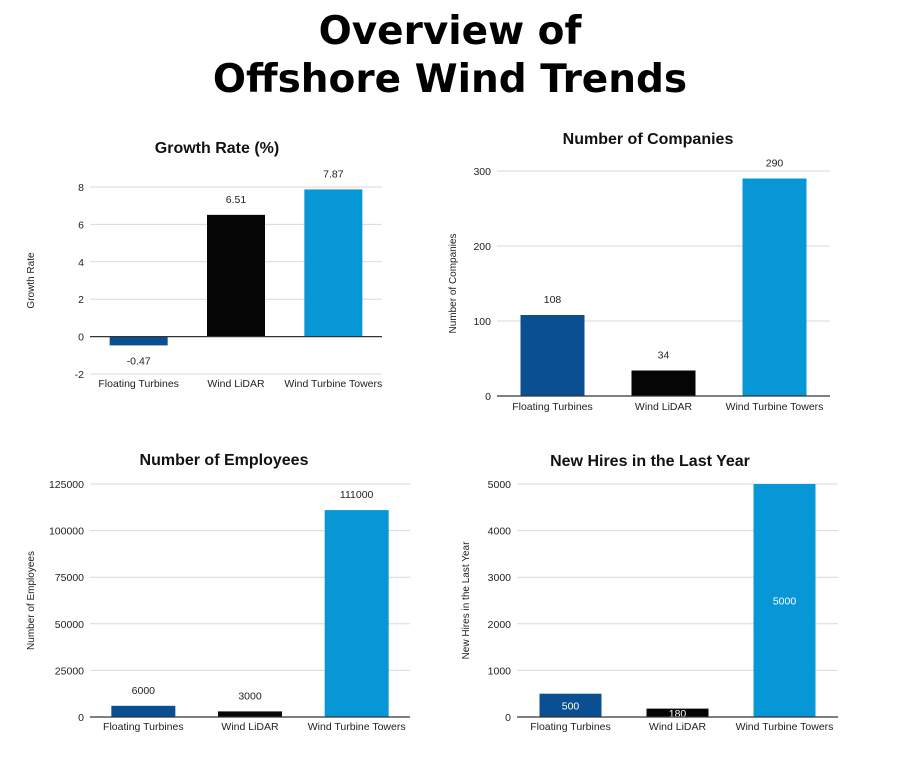 This screenshot has height=759, width=900. Describe the element at coordinates (69, 671) in the screenshot. I see `y-tick-label: 25000` at that location.